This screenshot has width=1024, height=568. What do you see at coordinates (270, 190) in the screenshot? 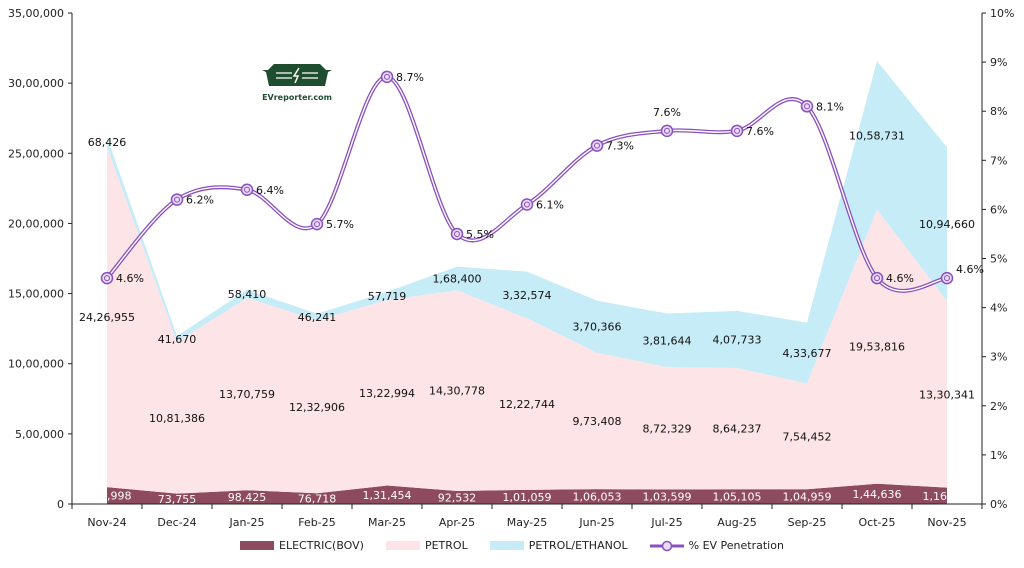
I see `ev-penetration-label: 6.4%` at bounding box center [270, 190].